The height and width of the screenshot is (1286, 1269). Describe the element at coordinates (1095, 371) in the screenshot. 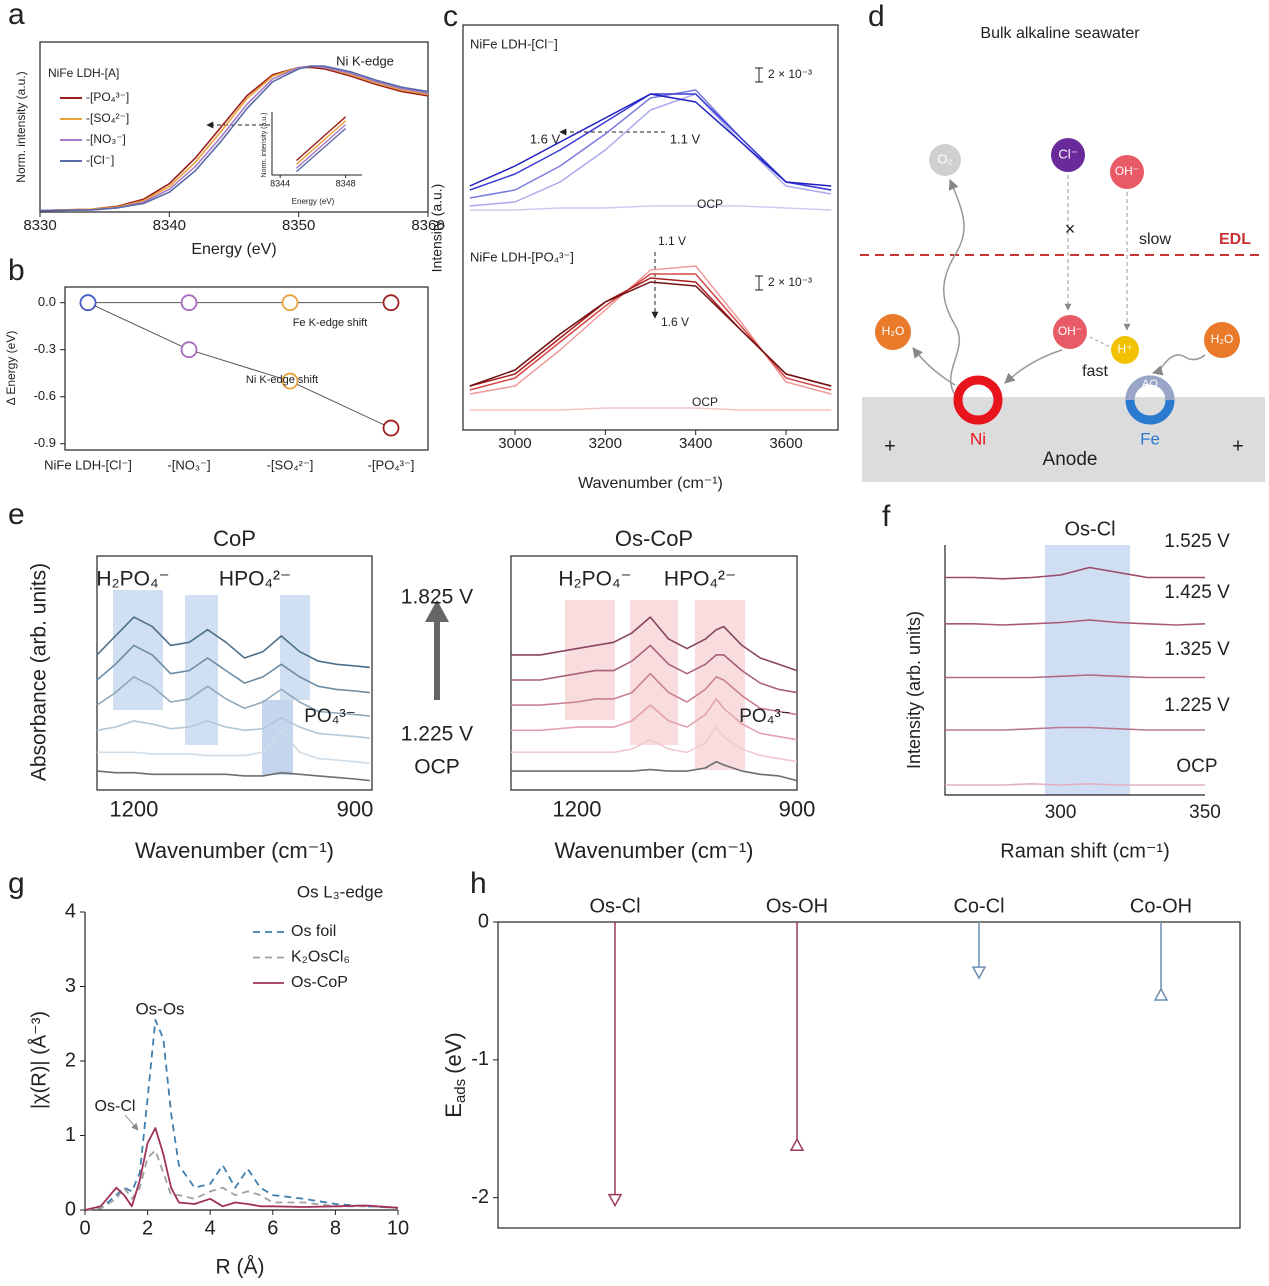

I see `fast-label: fast` at that location.